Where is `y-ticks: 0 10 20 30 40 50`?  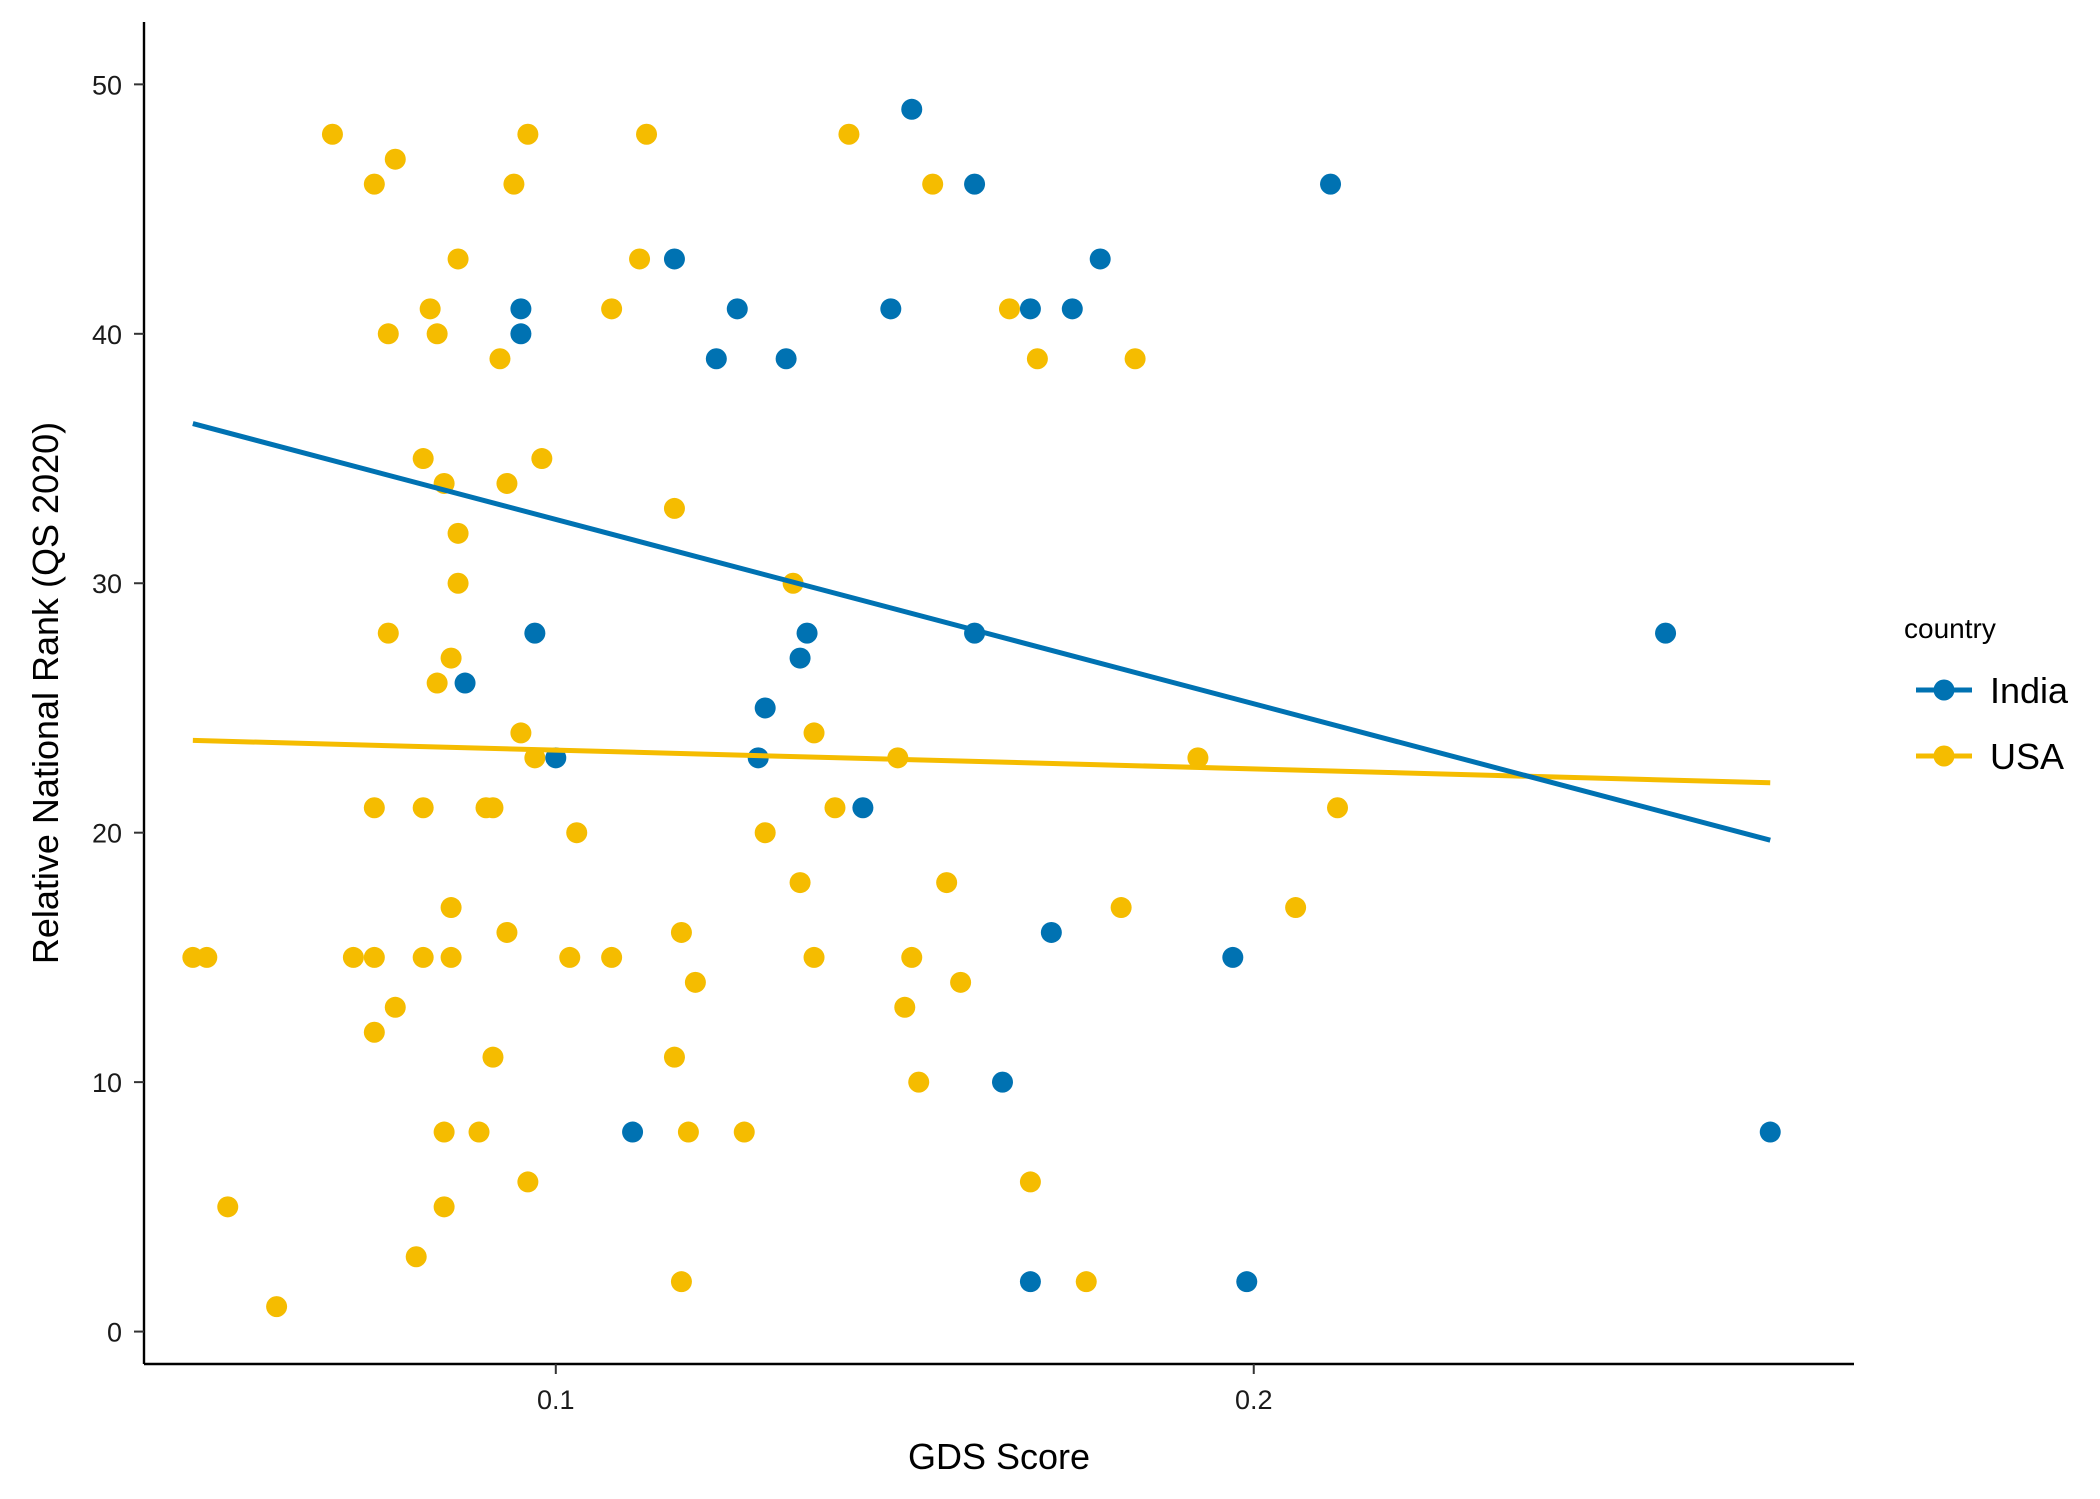
y-ticks: 0 10 20 30 40 50 is located at coordinates (118, 709).